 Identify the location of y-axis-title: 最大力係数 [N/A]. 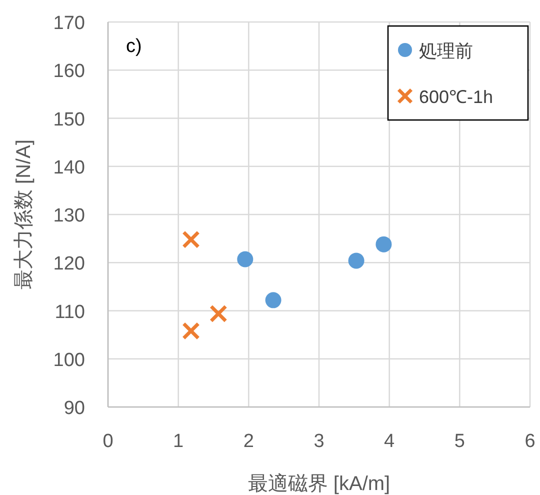
(24, 214).